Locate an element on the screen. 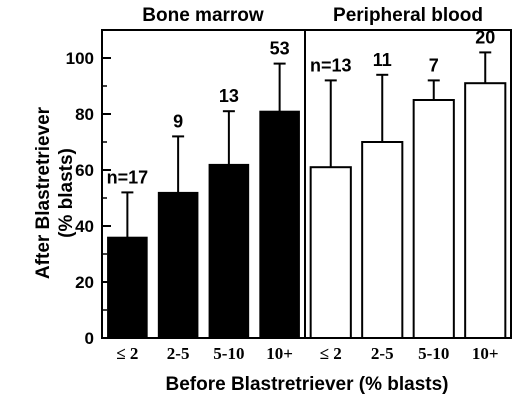  n-label: n=13 is located at coordinates (331, 65).